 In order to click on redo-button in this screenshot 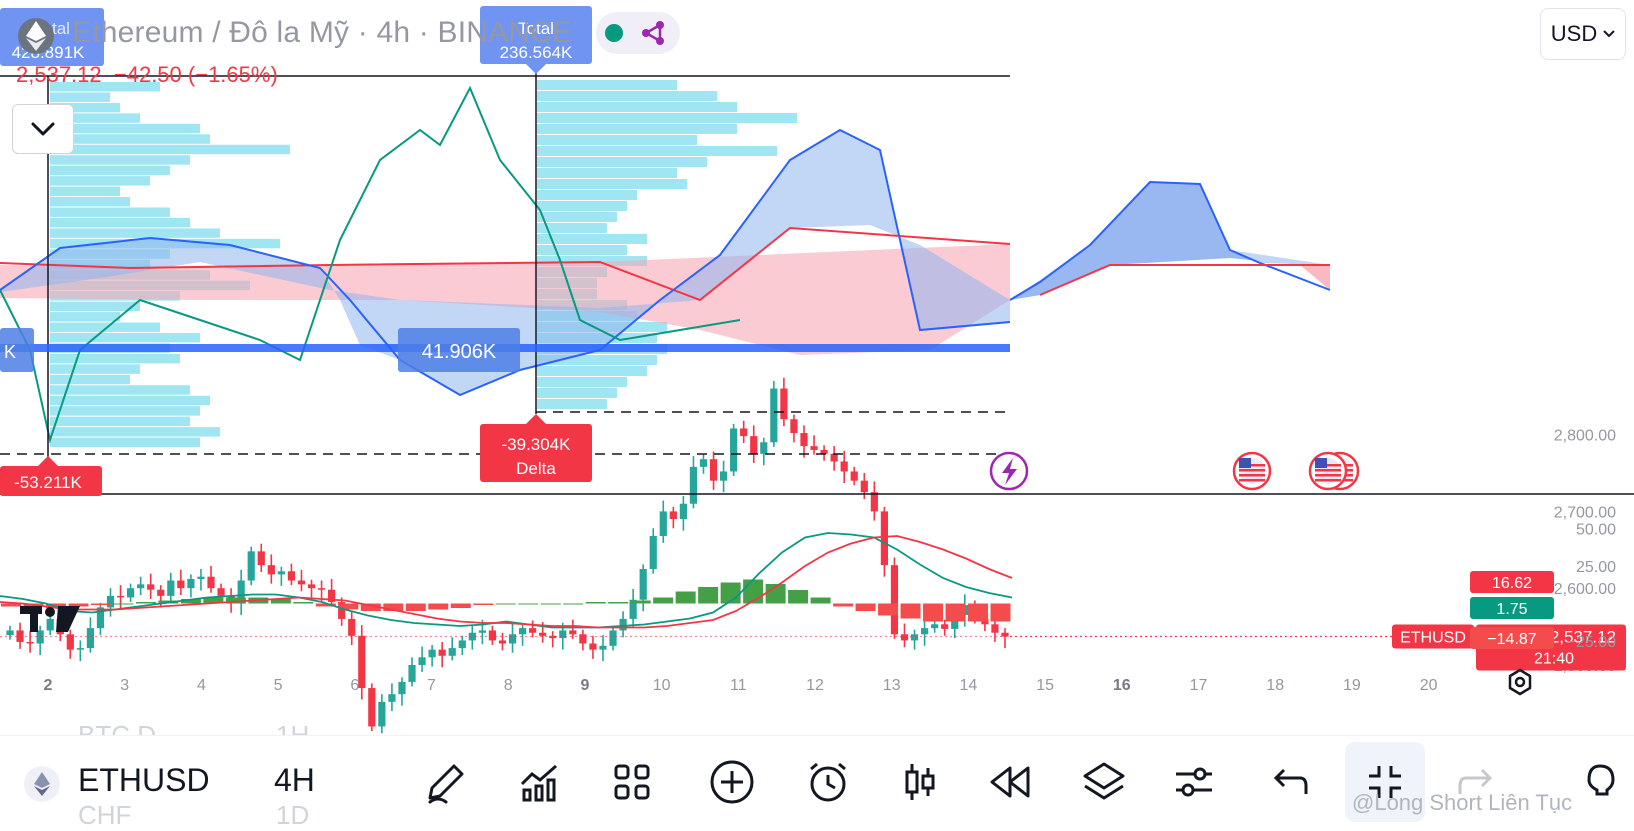, I will do `click(1476, 782)`.